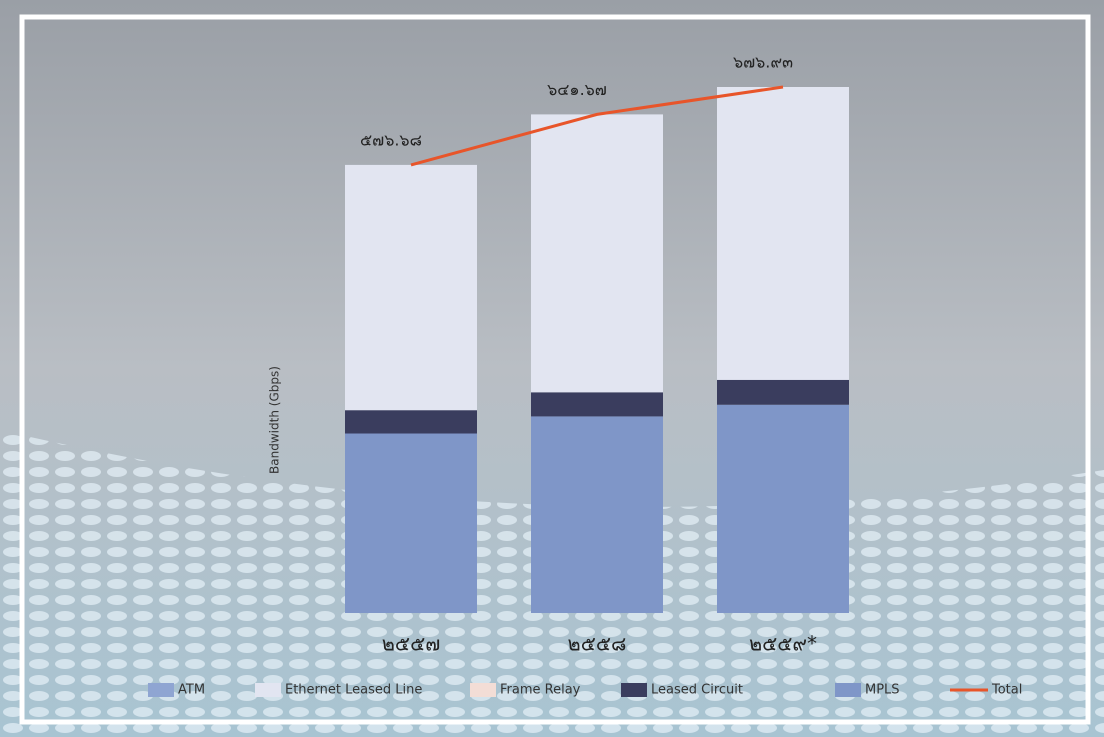 The height and width of the screenshot is (737, 1104). Describe the element at coordinates (597, 126) in the screenshot. I see `total-line` at that location.